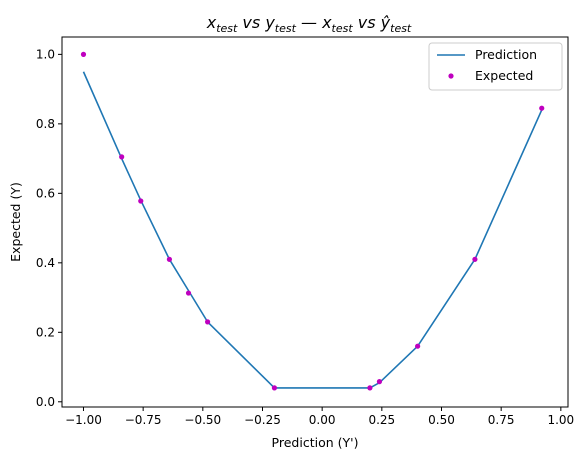  What do you see at coordinates (45, 332) in the screenshot?
I see `y-tick-label: 0.2` at bounding box center [45, 332].